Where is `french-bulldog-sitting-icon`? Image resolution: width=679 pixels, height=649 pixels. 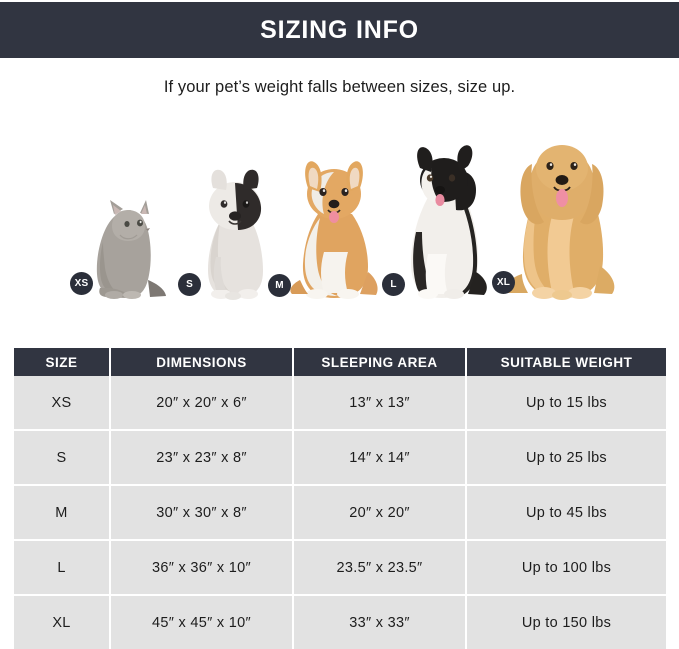 french-bulldog-sitting-icon is located at coordinates (235, 234).